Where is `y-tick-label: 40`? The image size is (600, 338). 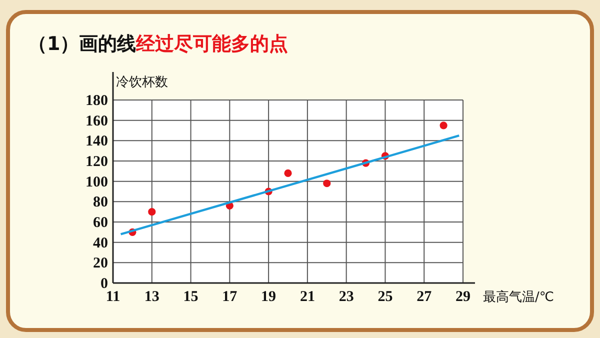
y-tick-label: 40 is located at coordinates (100, 243).